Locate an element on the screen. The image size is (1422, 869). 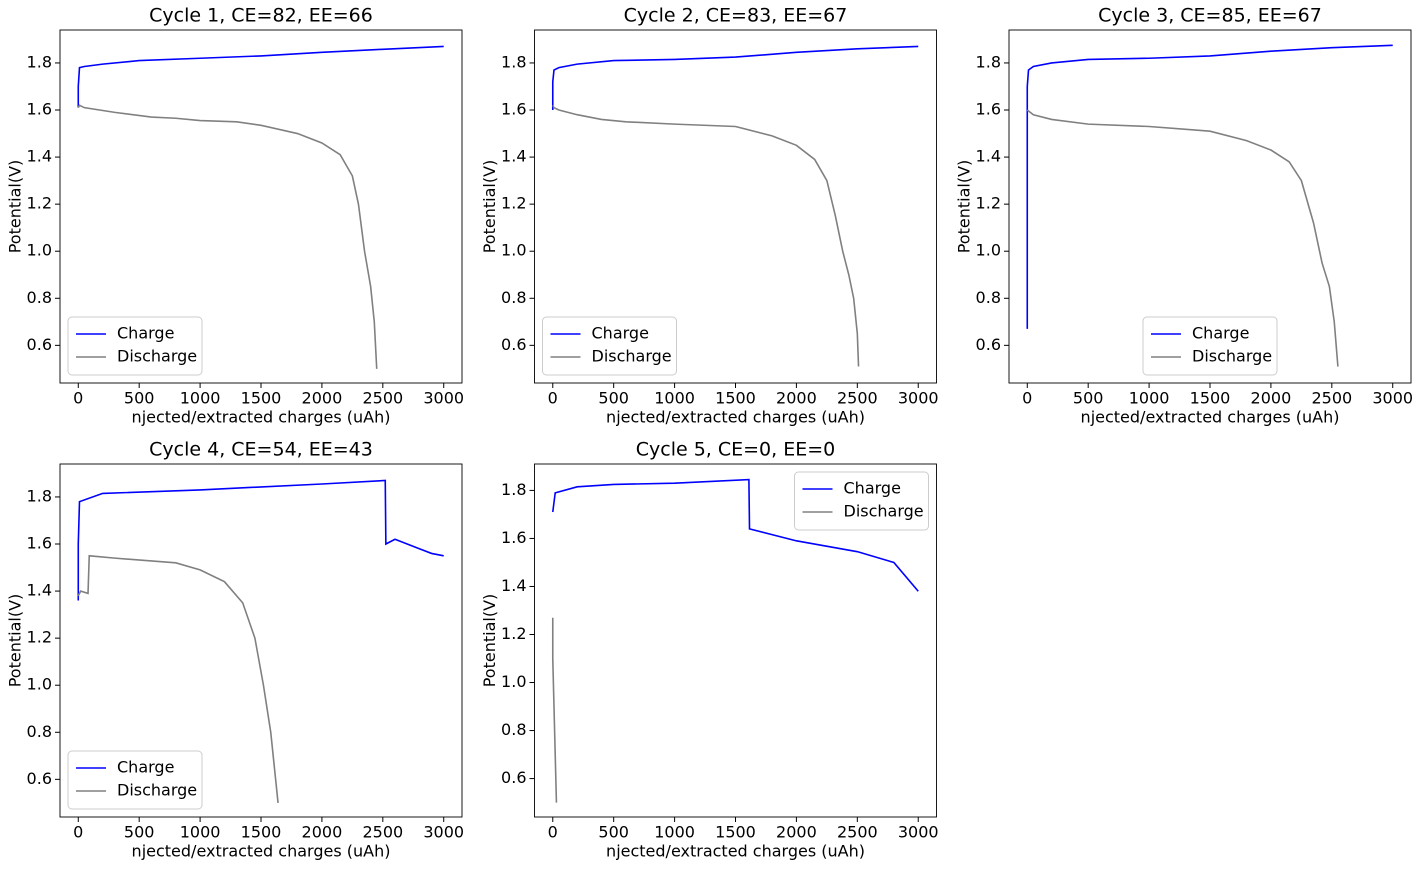
subplot-title: Cycle 2, CE=83, EE=67 is located at coordinates (736, 16).